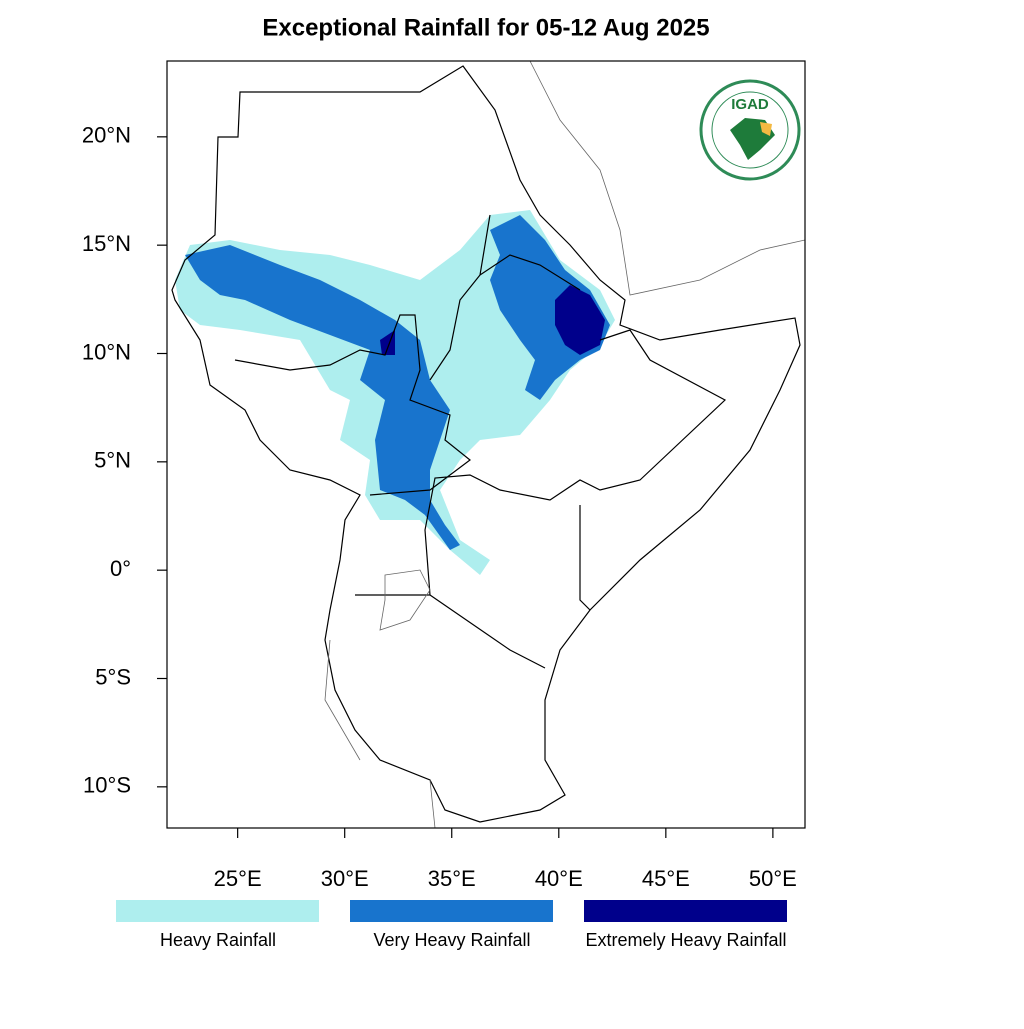 The width and height of the screenshot is (1024, 1029). Describe the element at coordinates (492, 320) in the screenshot. I see `extreme-rain-area` at that location.